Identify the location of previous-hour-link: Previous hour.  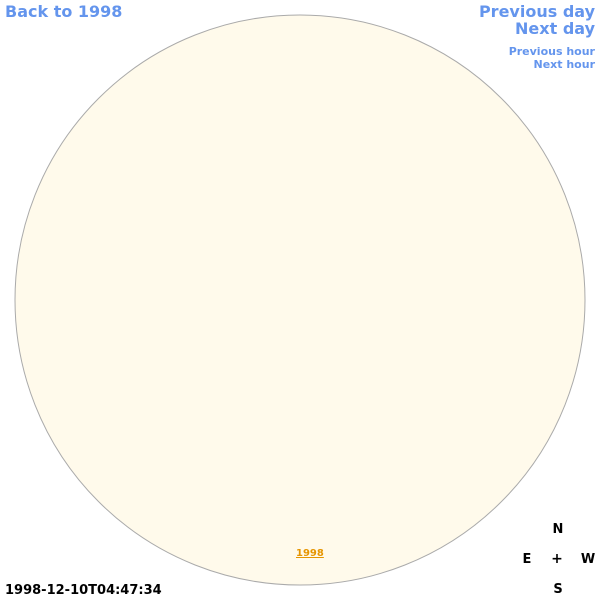
(551, 51).